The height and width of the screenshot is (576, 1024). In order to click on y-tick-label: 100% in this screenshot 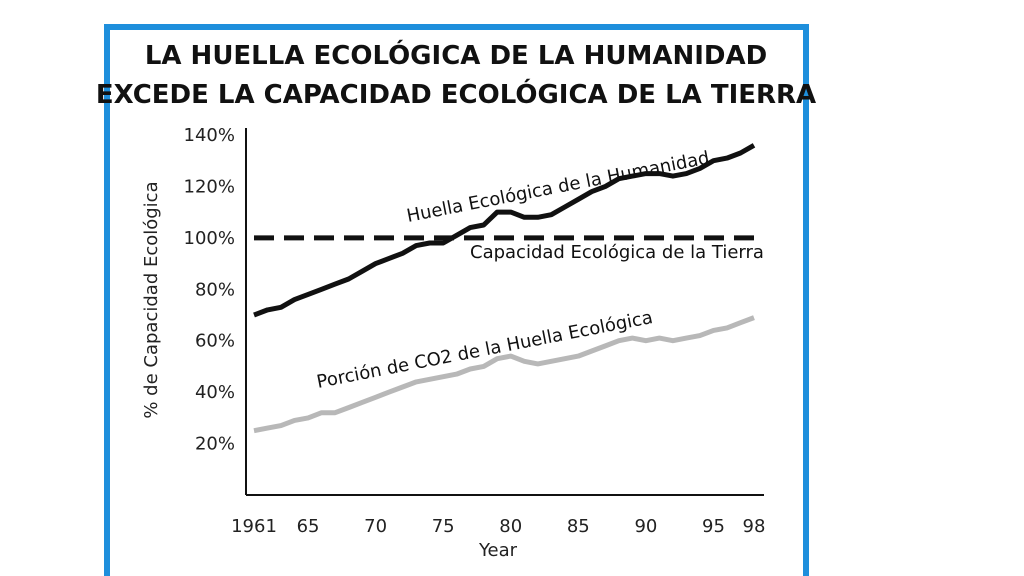, I will do `click(209, 238)`.